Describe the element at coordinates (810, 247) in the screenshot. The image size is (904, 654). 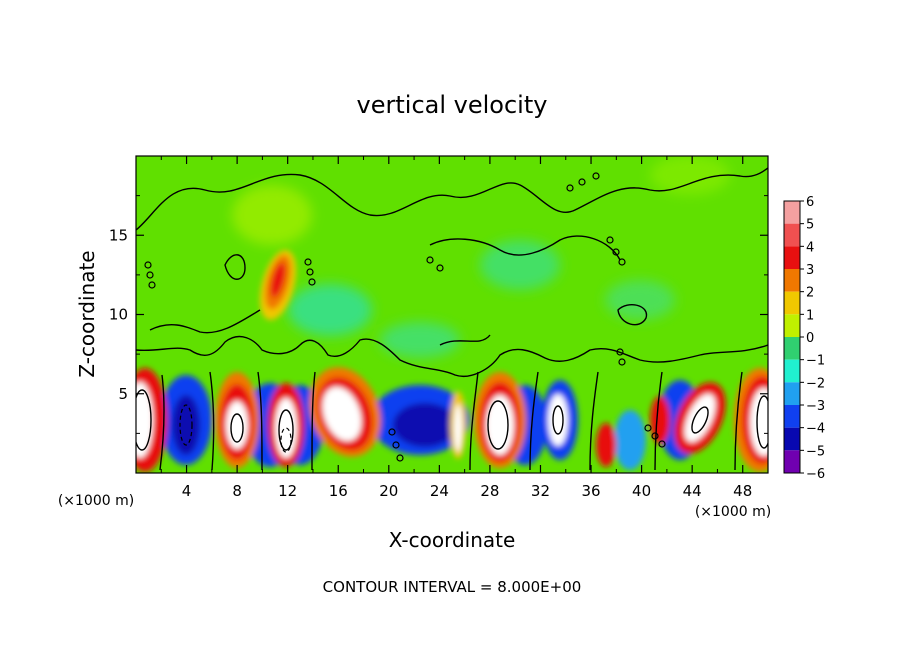
I see `colorbar-tick-label: 4` at that location.